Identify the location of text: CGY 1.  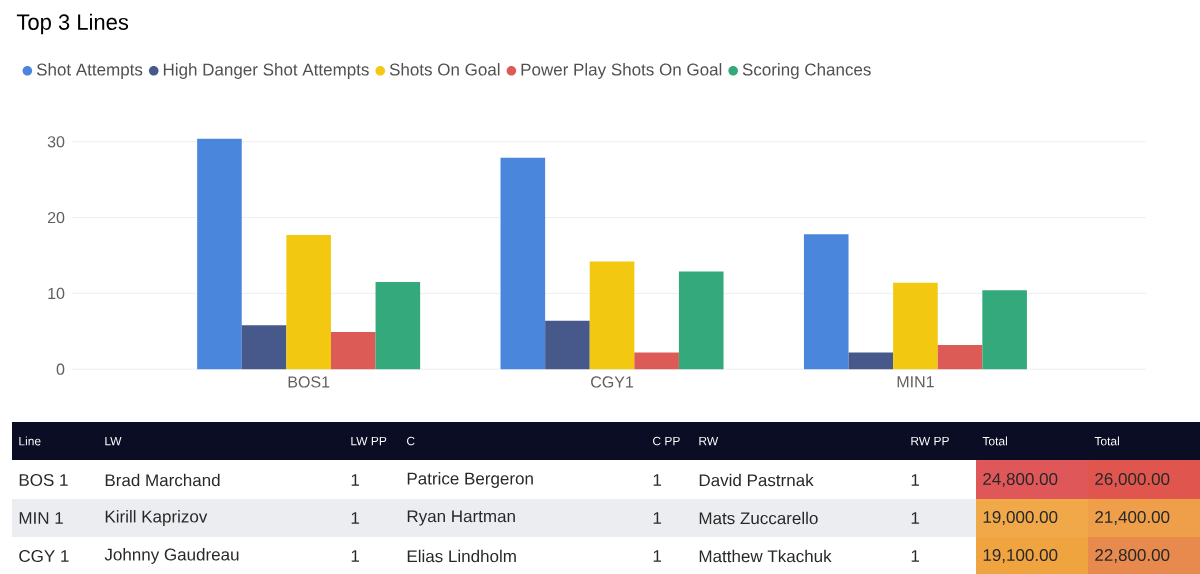
(44, 556).